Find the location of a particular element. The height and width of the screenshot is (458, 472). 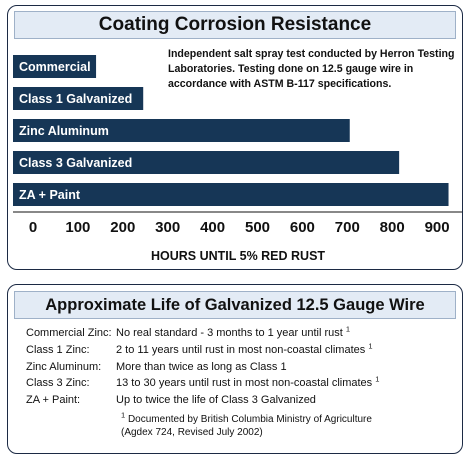

x-tick-label: 200 is located at coordinates (122, 227).